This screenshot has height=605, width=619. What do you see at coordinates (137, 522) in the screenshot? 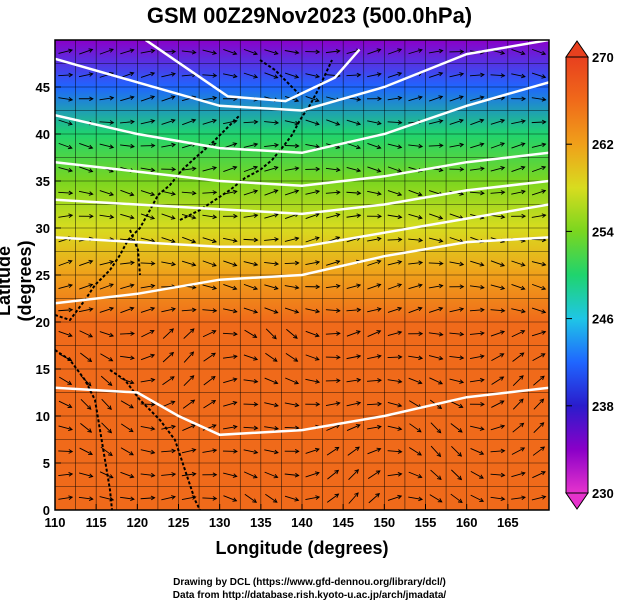
I see `x-tick-label: 120` at bounding box center [137, 522].